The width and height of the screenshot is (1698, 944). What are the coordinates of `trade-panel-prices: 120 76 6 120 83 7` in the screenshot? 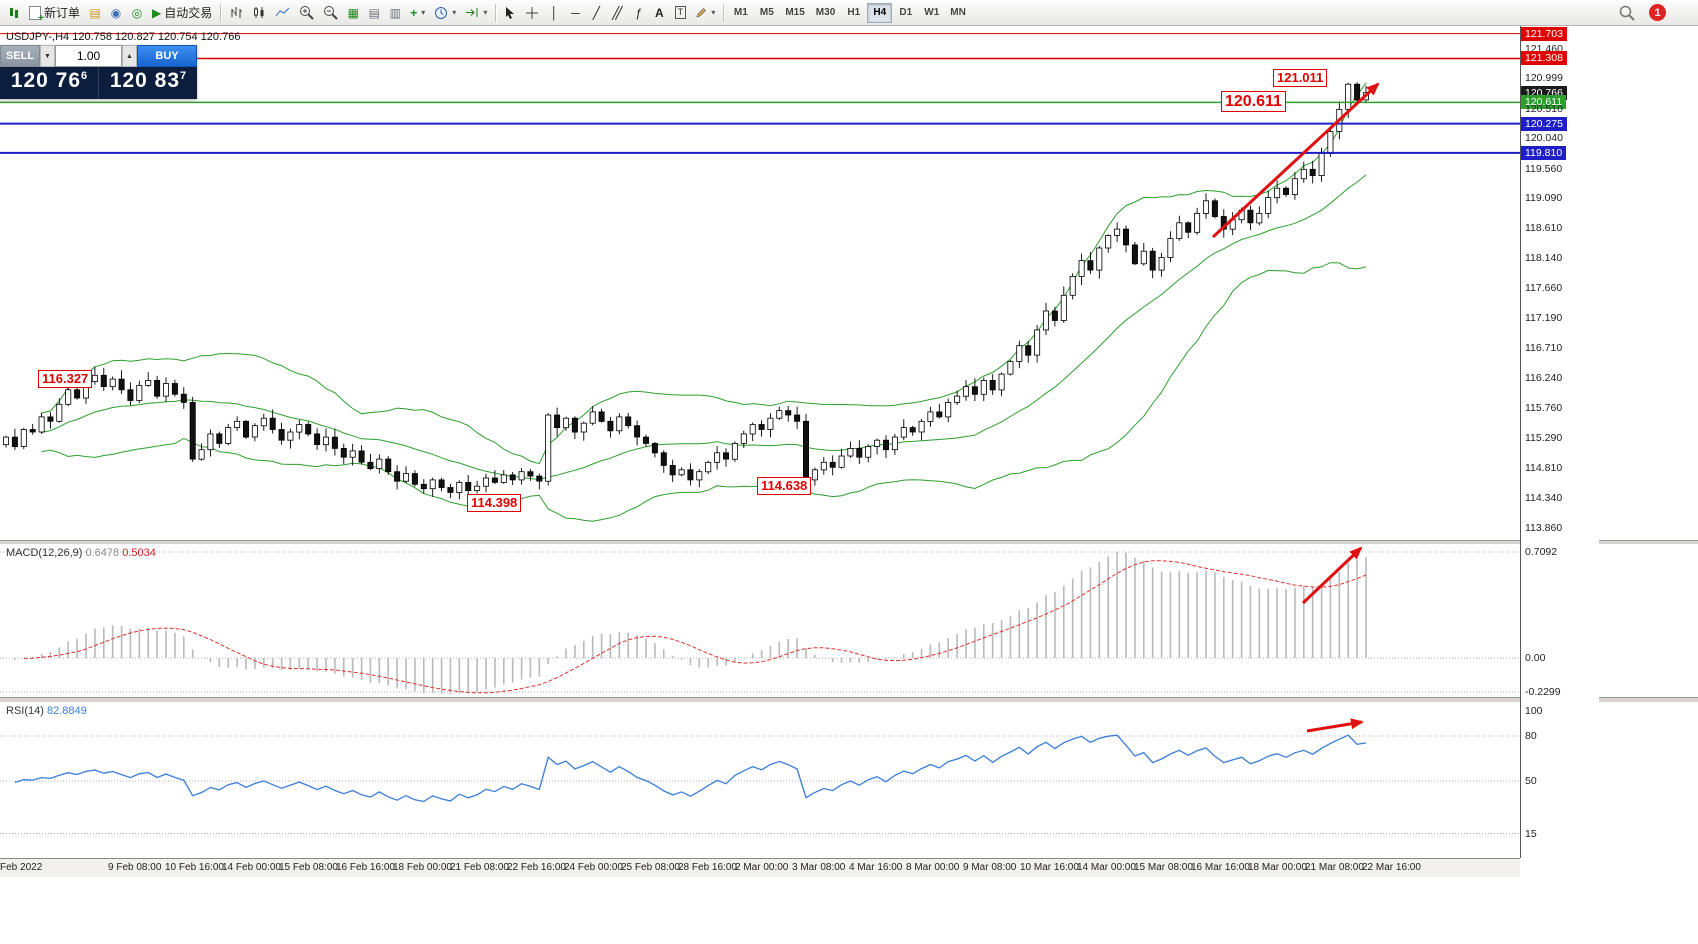 It's located at (98, 83).